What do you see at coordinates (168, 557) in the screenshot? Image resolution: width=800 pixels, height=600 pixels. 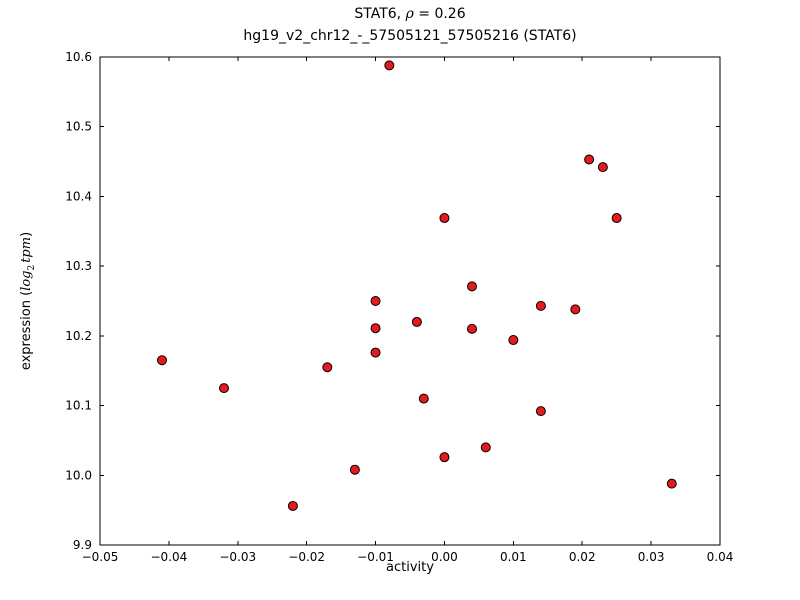 I see `x-tick-label: −0.04` at bounding box center [168, 557].